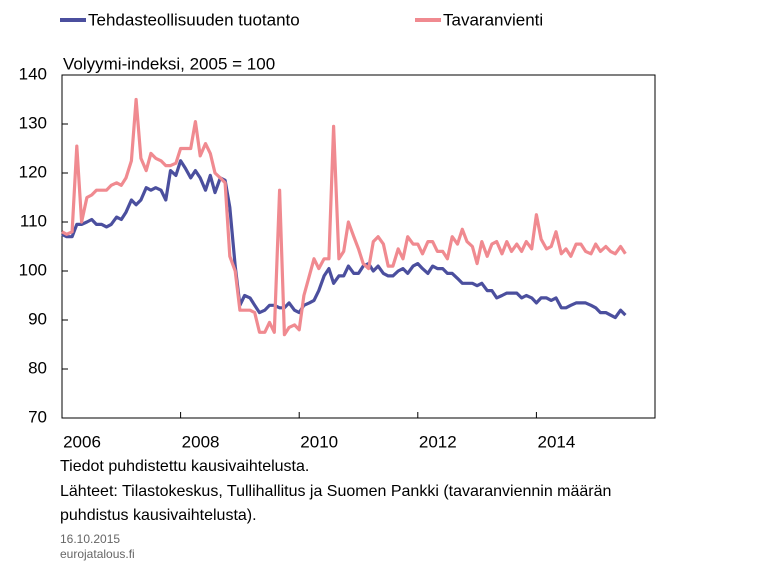 The width and height of the screenshot is (774, 561). Describe the element at coordinates (37, 318) in the screenshot. I see `y-tick-label: 90` at that location.